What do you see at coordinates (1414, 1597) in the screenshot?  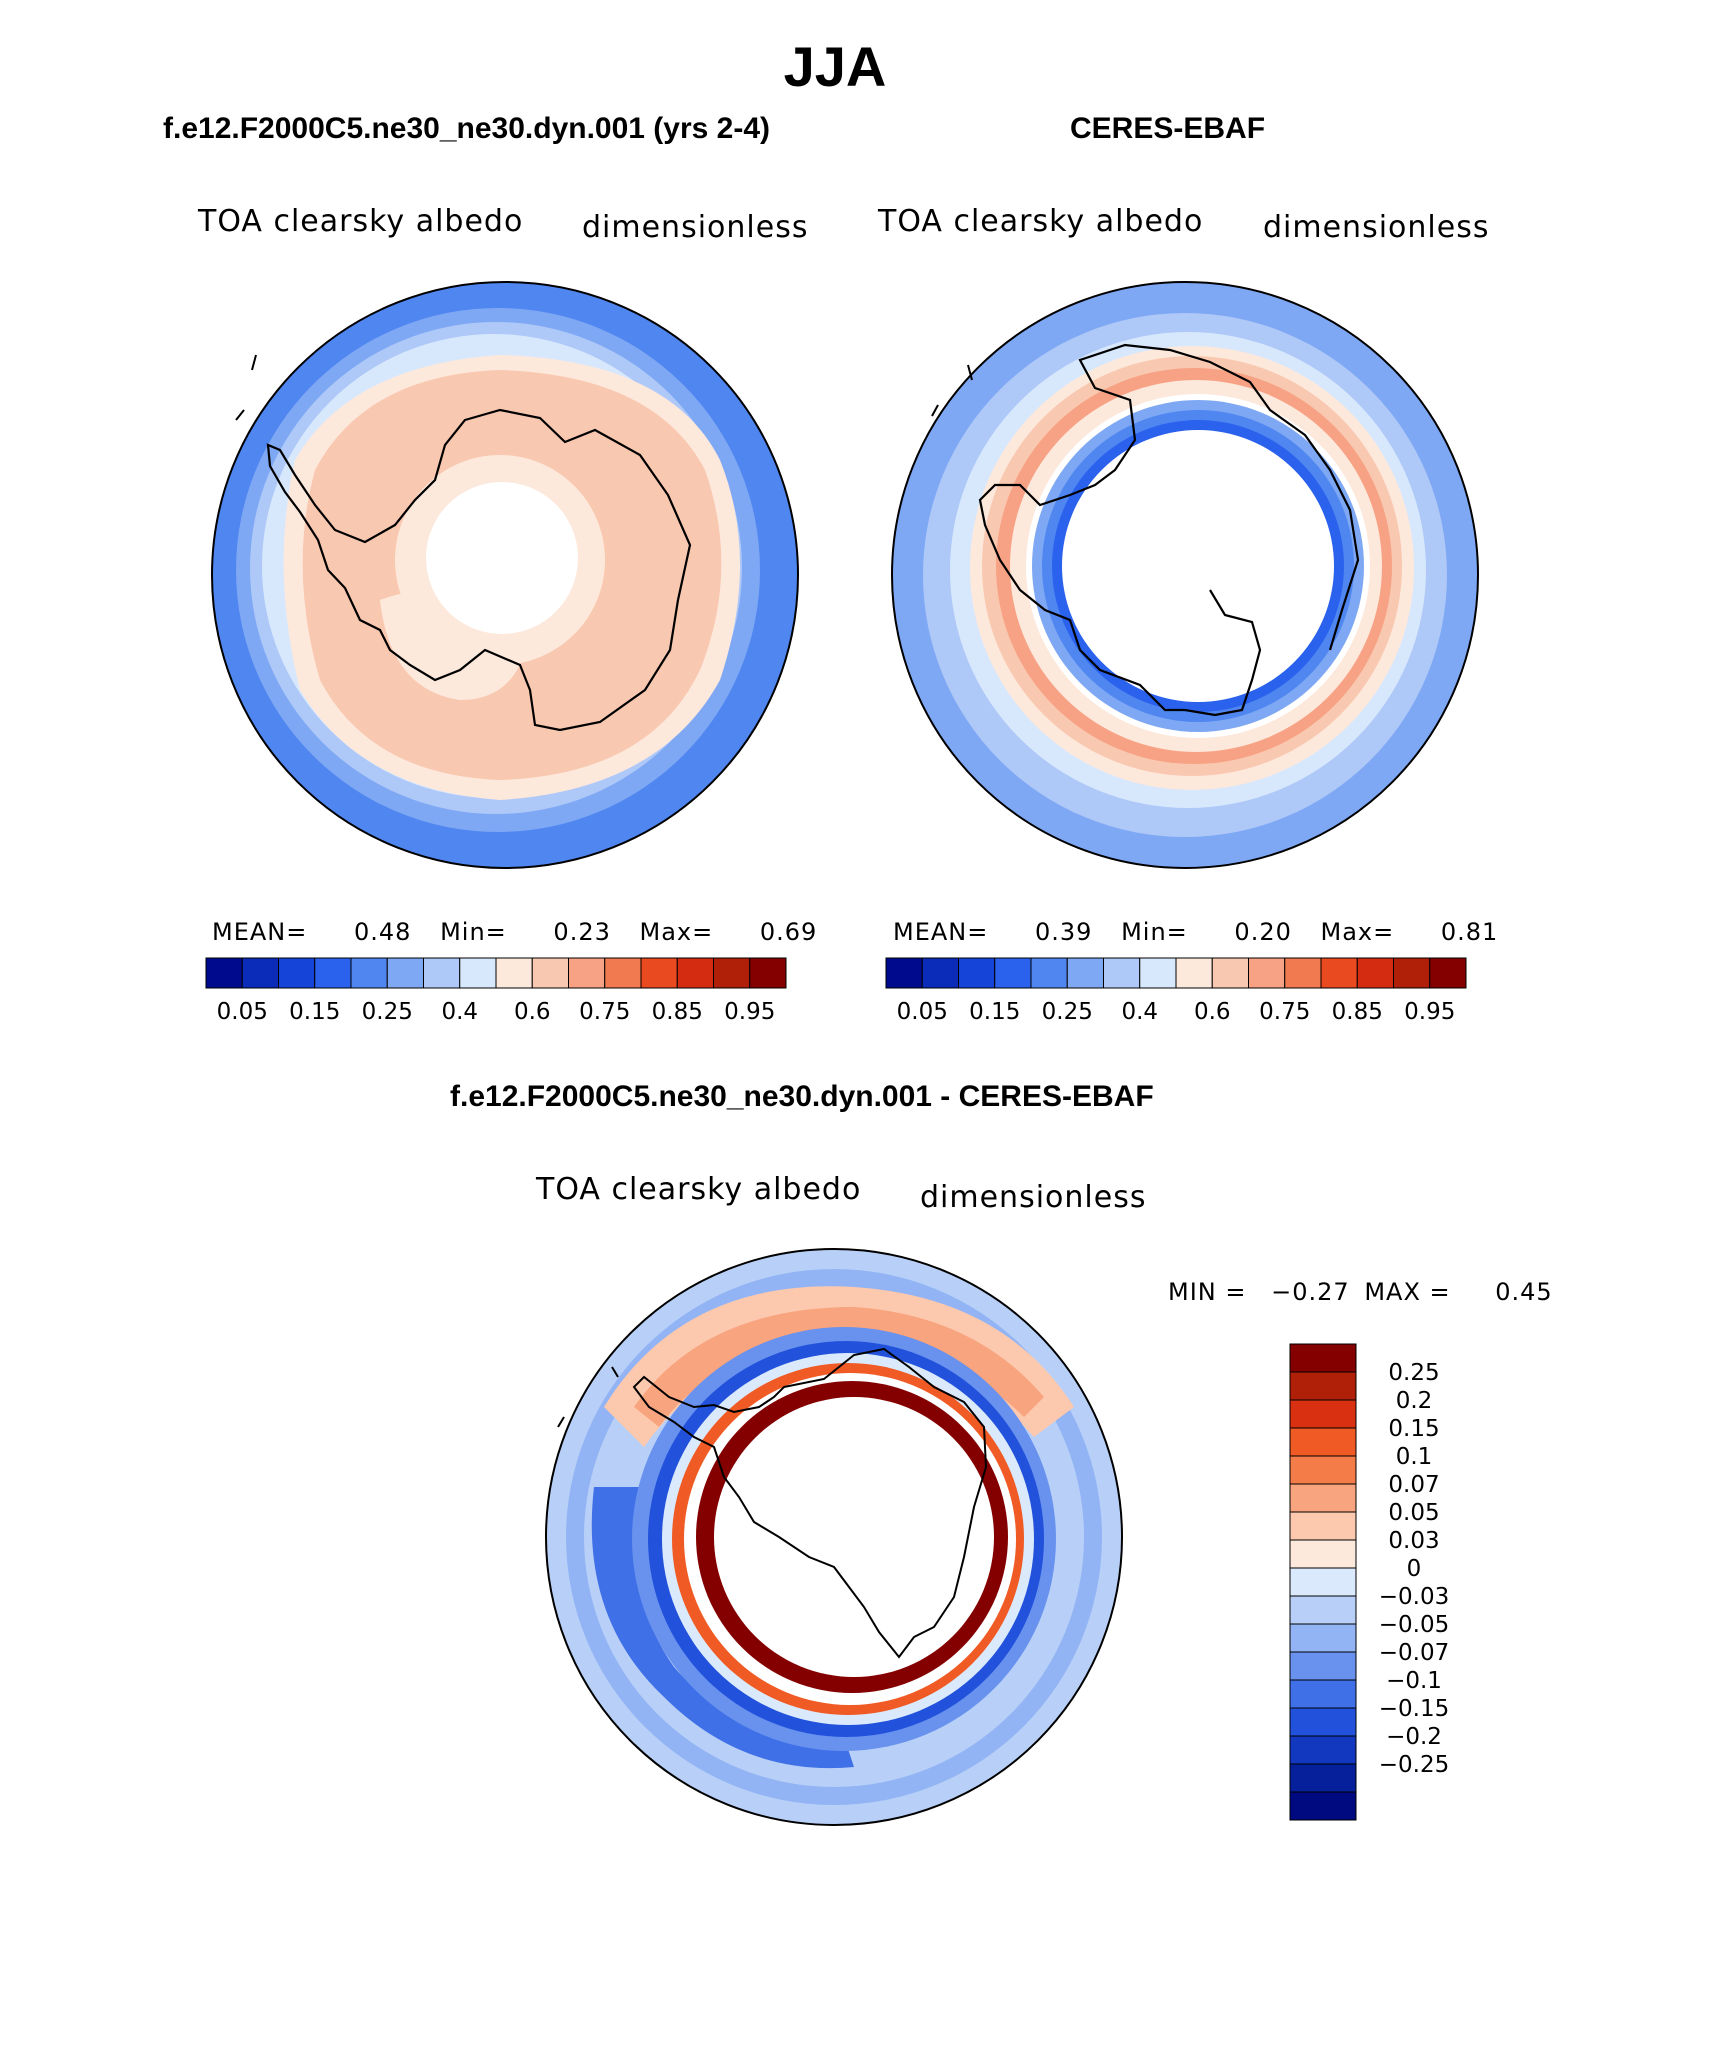 I see `diff-colorbar-tick-label: −0.03` at bounding box center [1414, 1597].